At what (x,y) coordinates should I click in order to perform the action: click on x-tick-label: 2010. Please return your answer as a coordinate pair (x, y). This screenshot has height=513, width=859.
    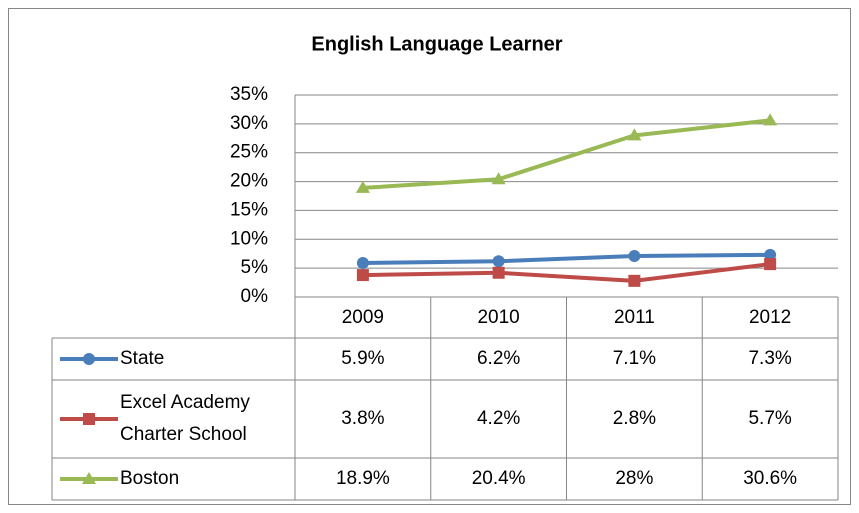
    Looking at the image, I should click on (498, 317).